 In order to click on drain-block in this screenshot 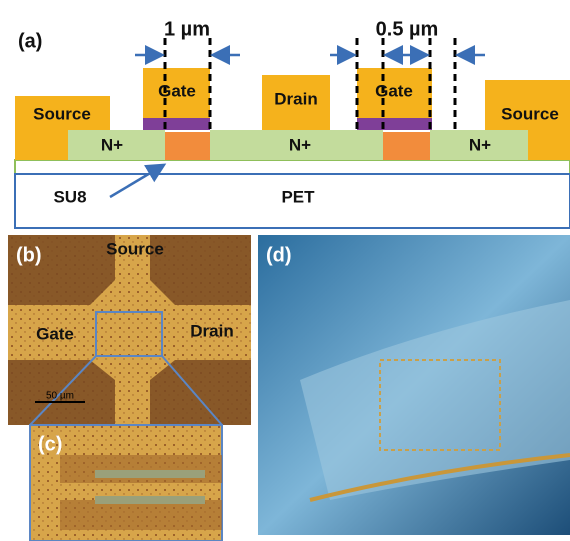, I will do `click(296, 102)`.